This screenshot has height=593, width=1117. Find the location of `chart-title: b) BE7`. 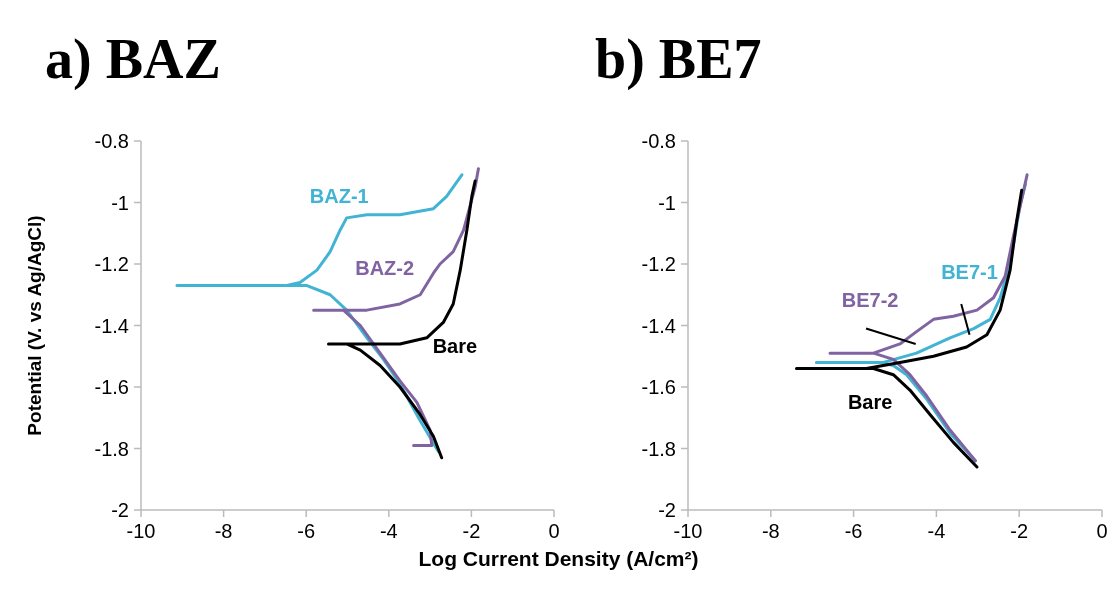

chart-title: b) BE7 is located at coordinates (678, 59).